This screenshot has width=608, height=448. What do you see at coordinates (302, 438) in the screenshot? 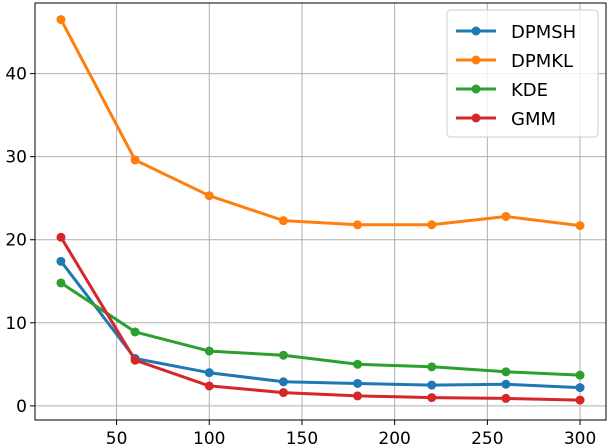
I see `x-tick-label: 150` at bounding box center [302, 438].